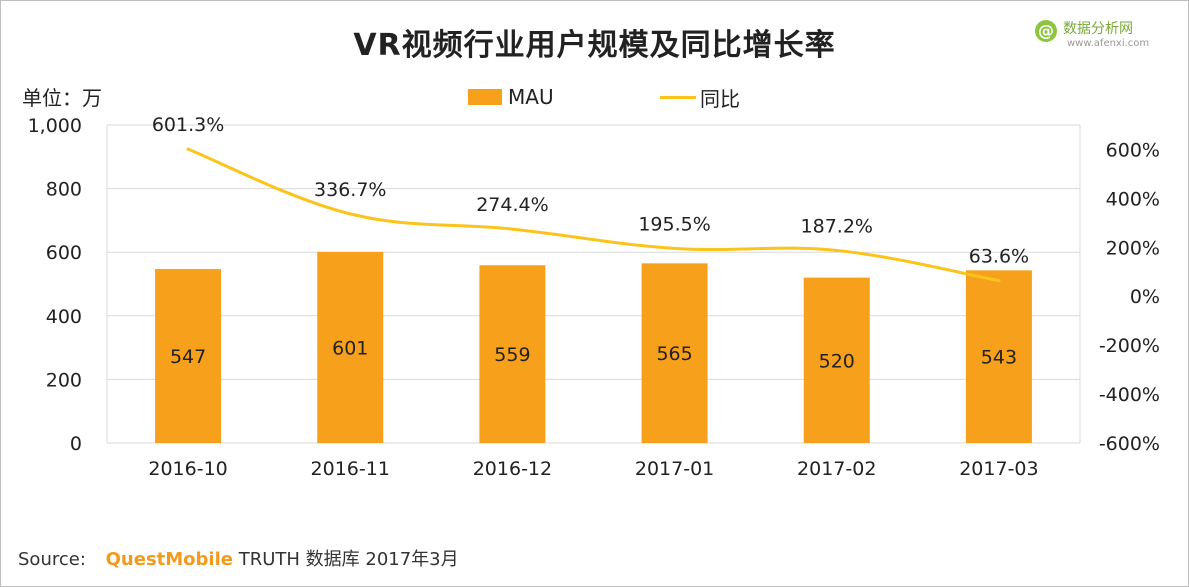  I want to click on left-axis-tick-label: 600, so click(64, 253).